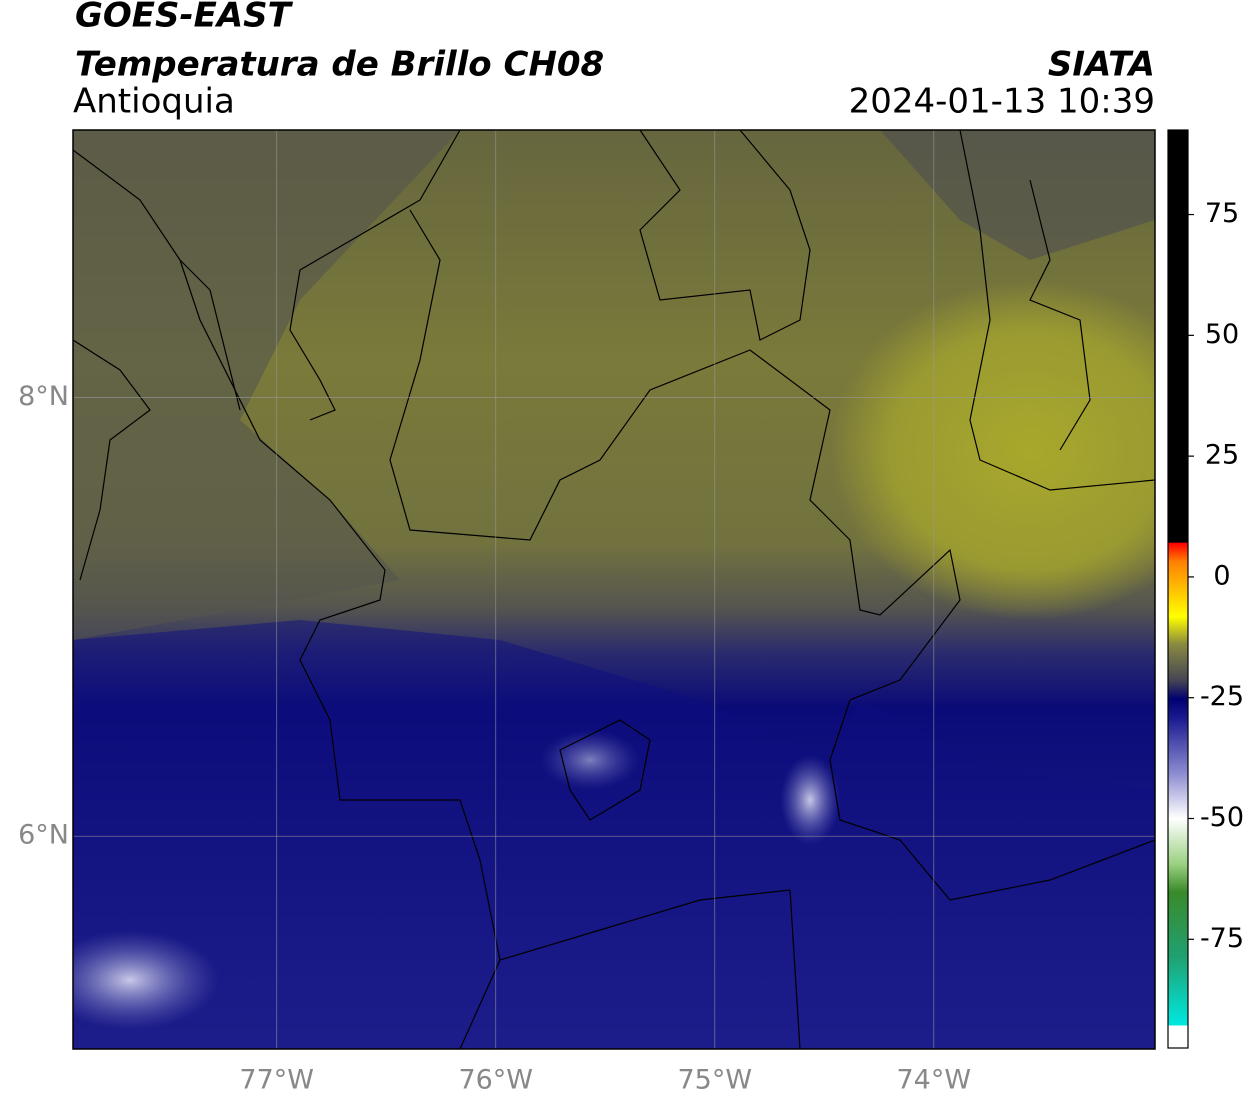 The width and height of the screenshot is (1252, 1103). What do you see at coordinates (495, 1080) in the screenshot?
I see `x-tick-label: 76°W` at bounding box center [495, 1080].